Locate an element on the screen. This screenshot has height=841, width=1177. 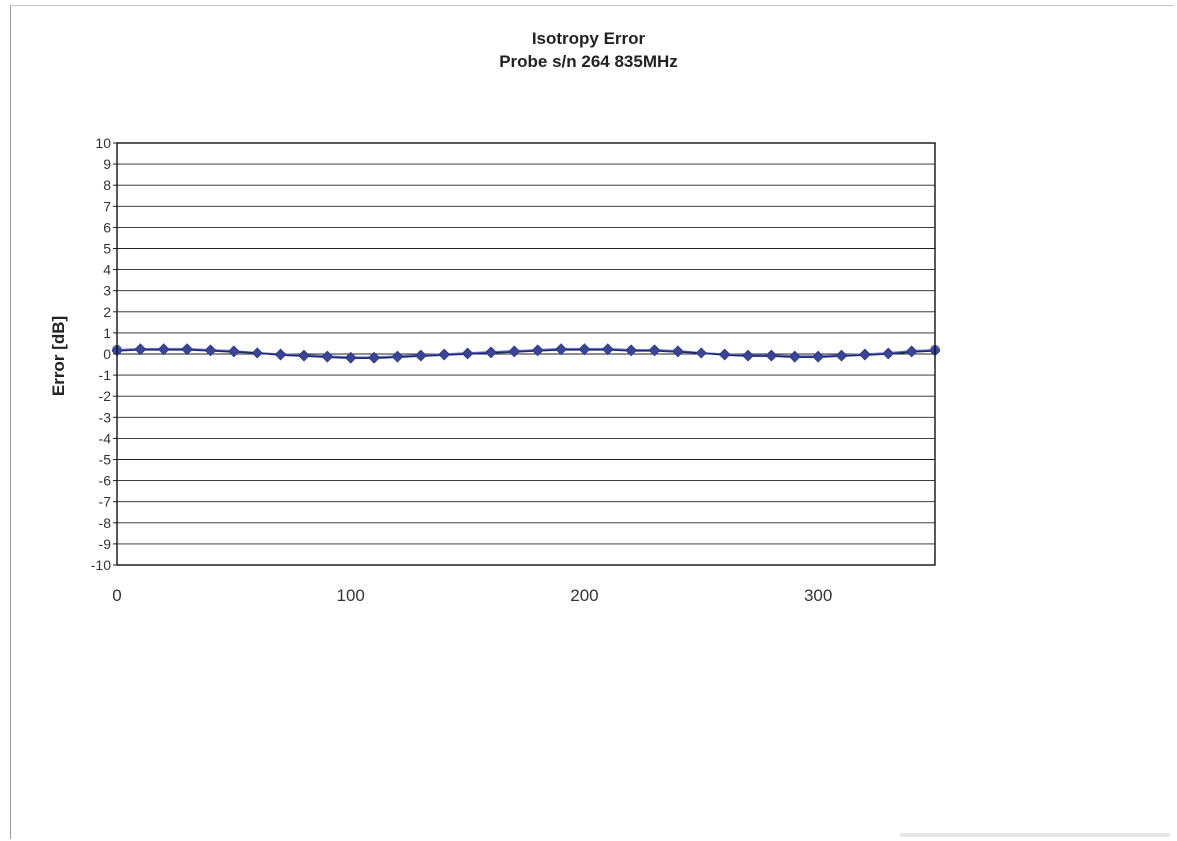
chart-subtitle: Probe s/n 264 835MHz is located at coordinates (588, 61).